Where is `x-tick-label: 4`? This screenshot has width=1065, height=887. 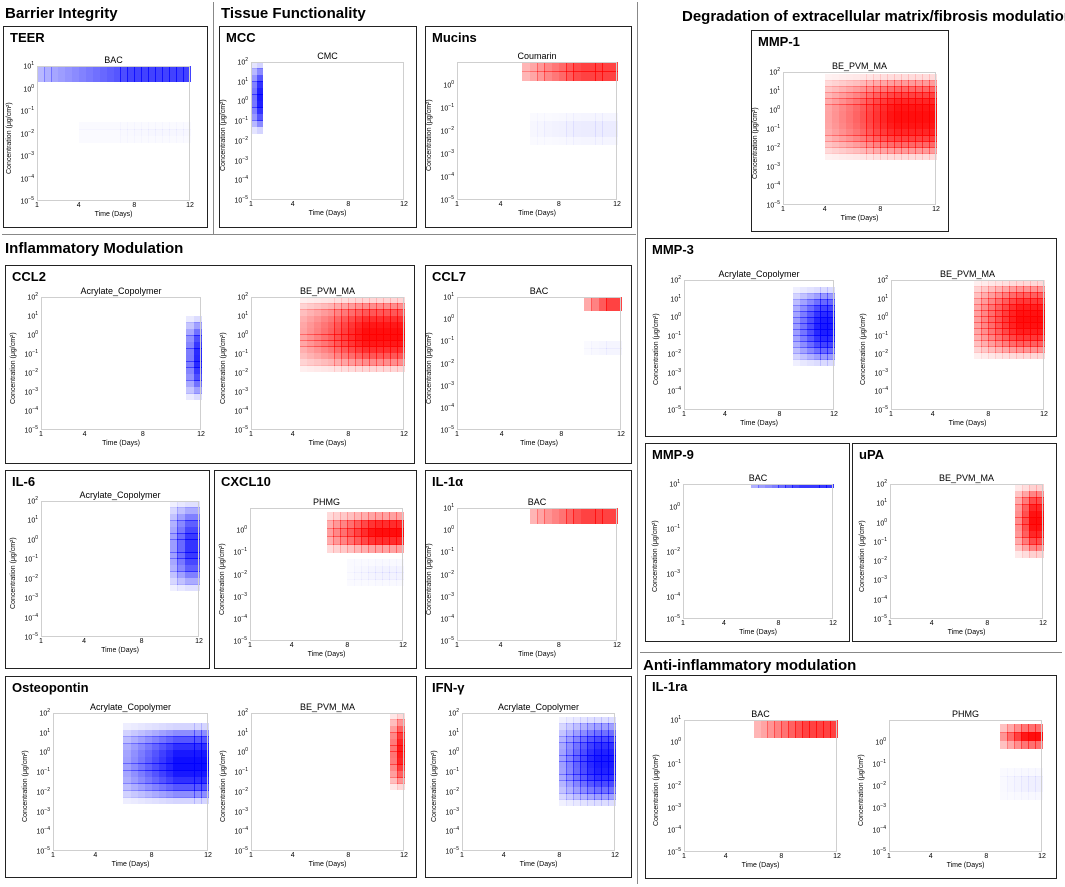
x-tick-label: 4 is located at coordinates (292, 204).